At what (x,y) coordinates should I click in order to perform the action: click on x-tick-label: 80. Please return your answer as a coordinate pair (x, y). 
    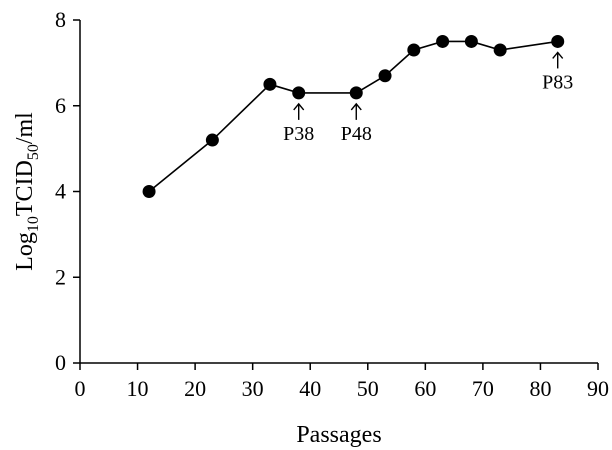
    Looking at the image, I should click on (540, 388).